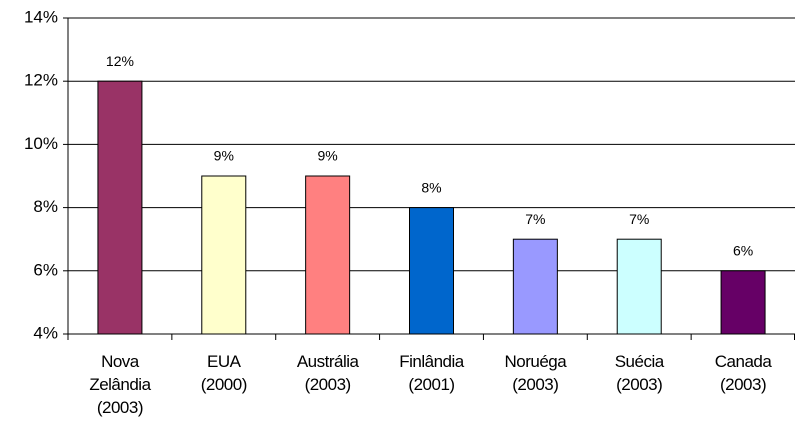 Image resolution: width=795 pixels, height=432 pixels. Describe the element at coordinates (41, 143) in the screenshot. I see `y-tick-label: 10%` at that location.